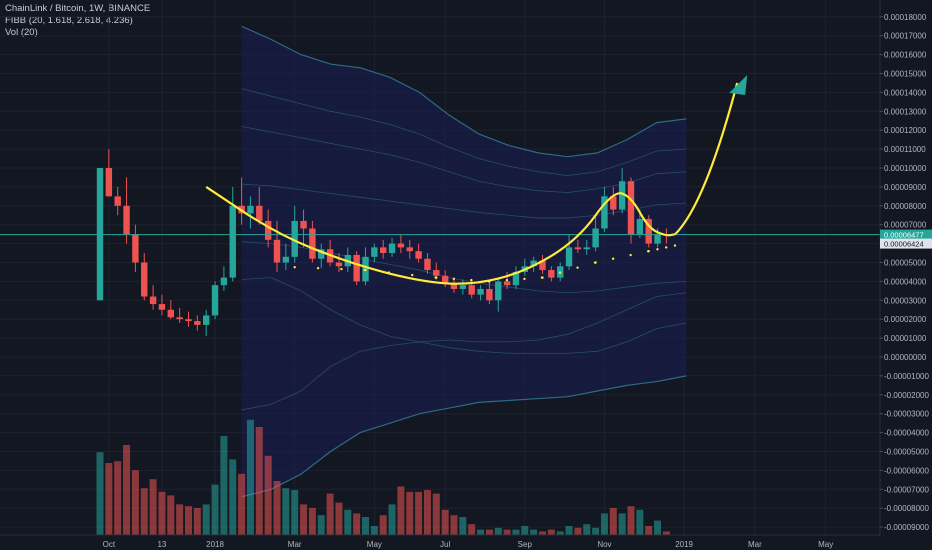 This screenshot has width=932, height=550. Describe the element at coordinates (905, 319) in the screenshot. I see `price-tick-label: 0.00002000` at that location.